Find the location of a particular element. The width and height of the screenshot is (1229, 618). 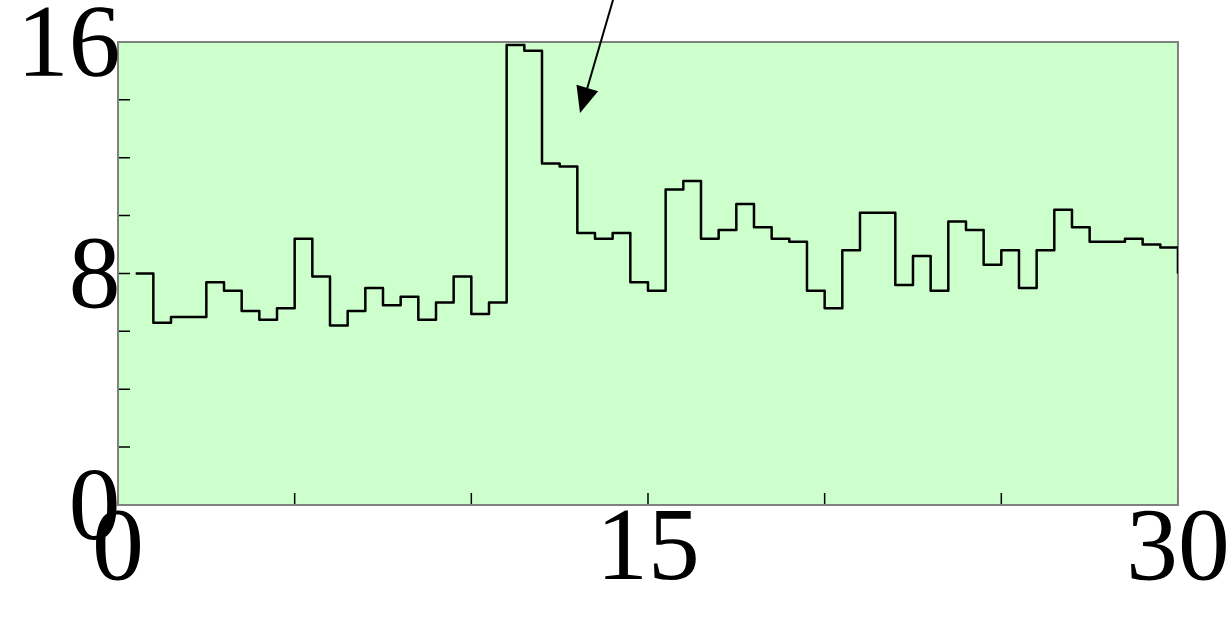

y-tick-label: 16 is located at coordinates (71, 42).